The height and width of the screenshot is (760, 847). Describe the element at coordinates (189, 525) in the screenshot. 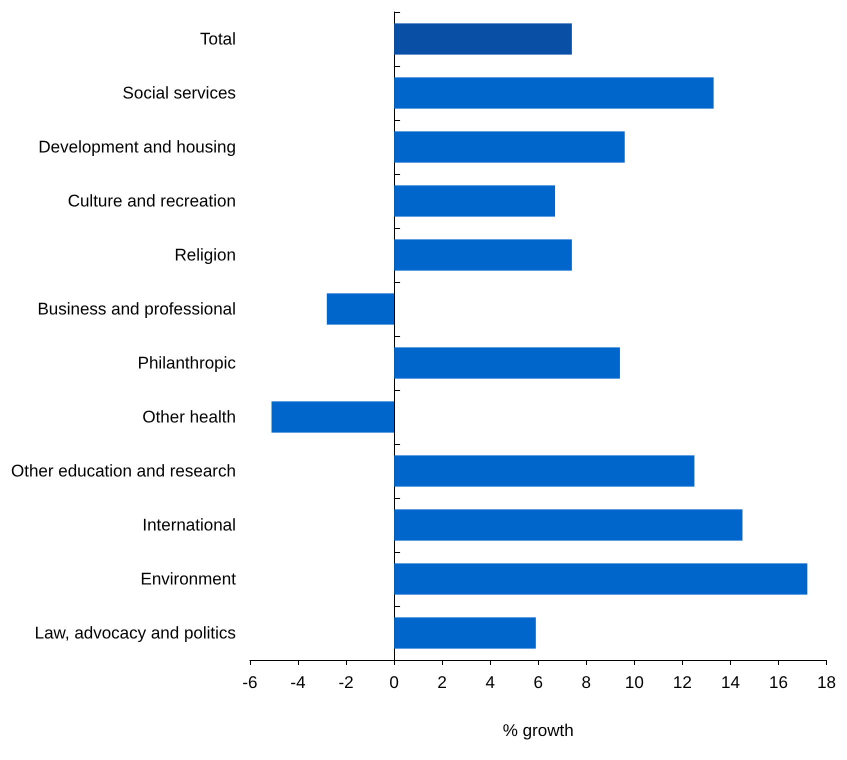

I see `y-tick-label: International` at that location.